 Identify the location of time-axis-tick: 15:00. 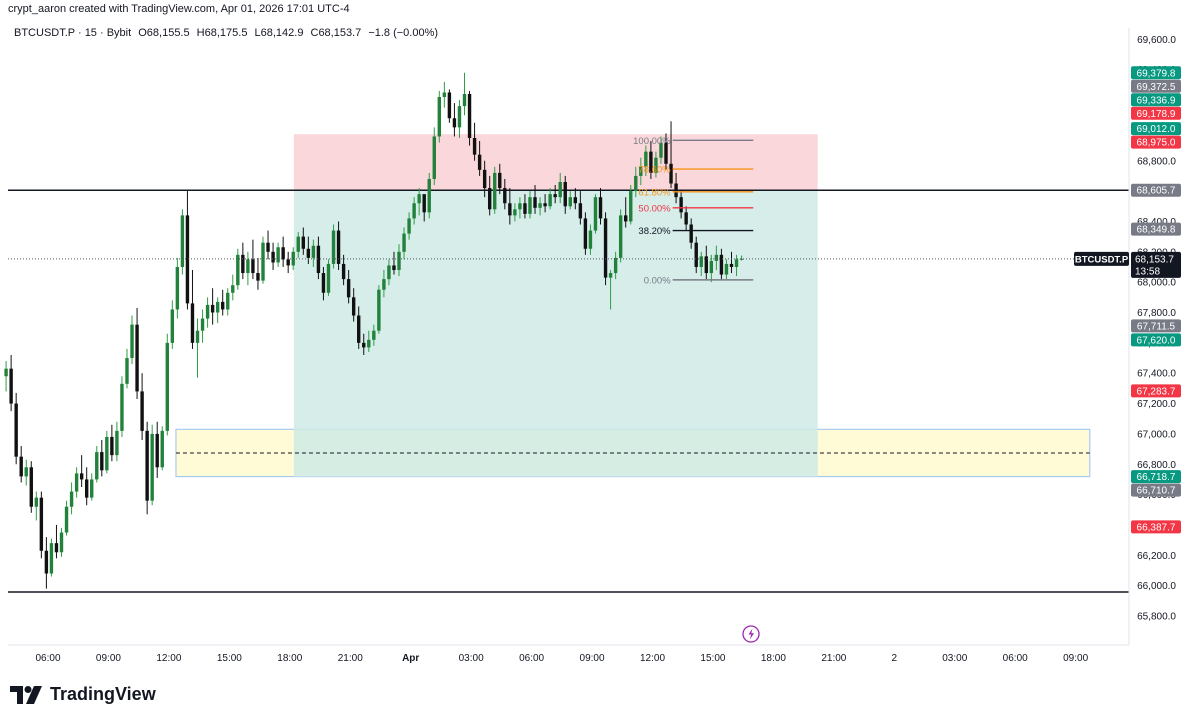
(229, 658).